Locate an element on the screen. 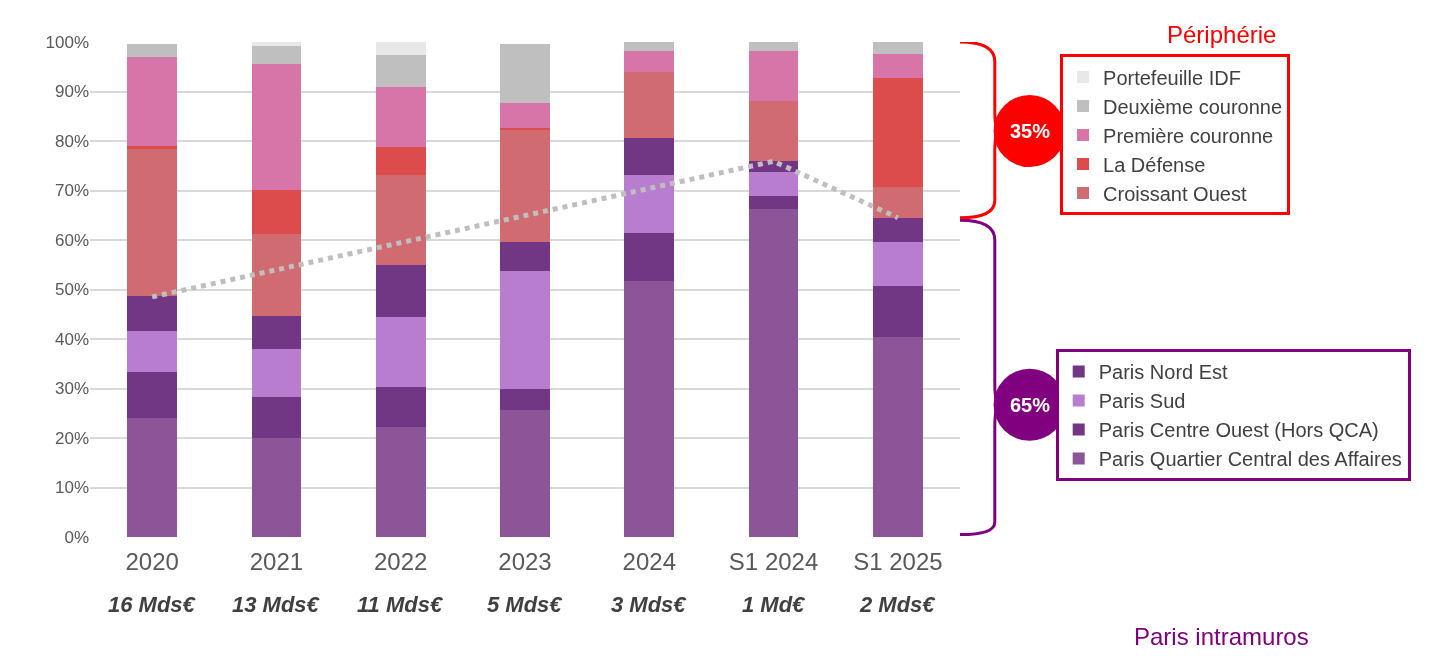 The image size is (1452, 656). y-tick-label: 20% is located at coordinates (71, 438).